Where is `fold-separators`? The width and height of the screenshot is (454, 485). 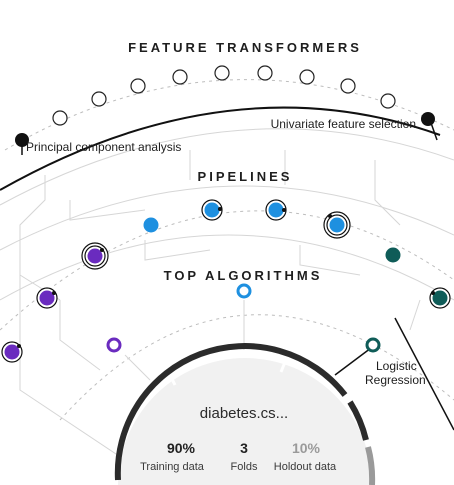
fold-separators is located at coordinates (227, 373).